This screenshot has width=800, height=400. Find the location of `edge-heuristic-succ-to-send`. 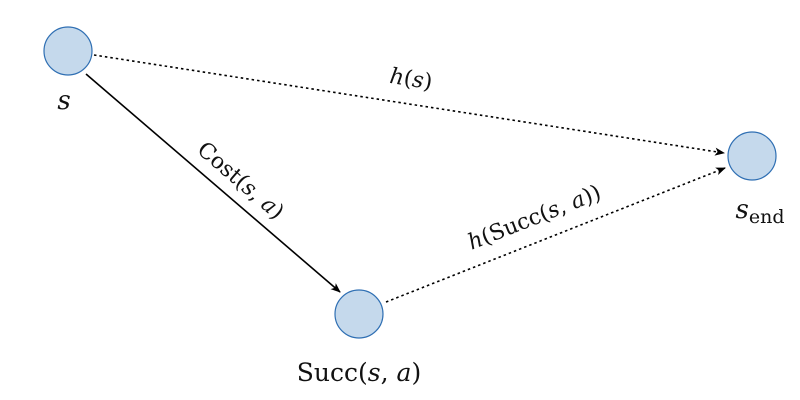

edge-heuristic-succ-to-send is located at coordinates (555, 235).